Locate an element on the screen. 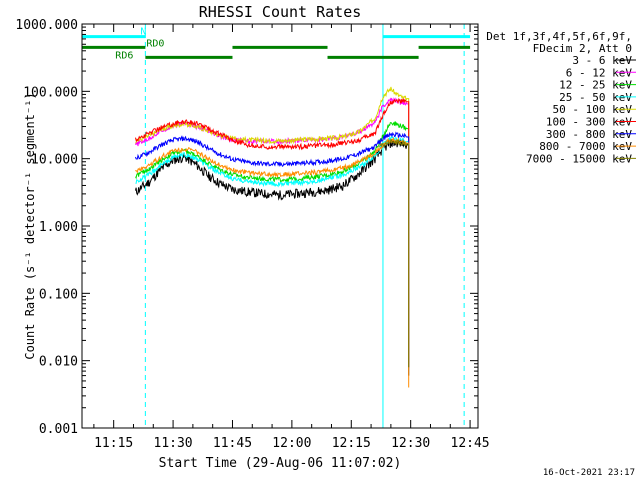 This screenshot has height=480, width=640. x-tick-label-3: 12:00 is located at coordinates (291, 443).